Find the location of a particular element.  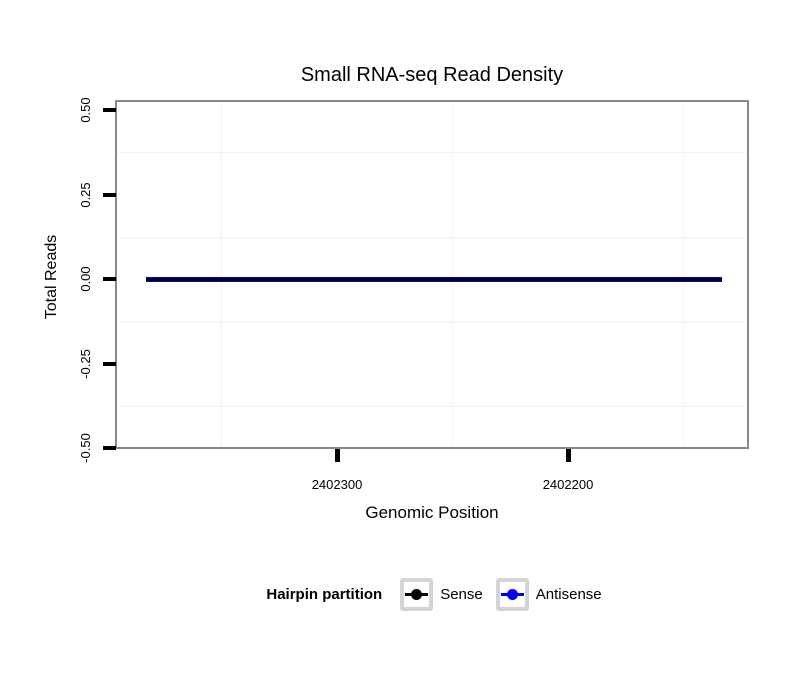

y-axis-tick-label: 0.00 is located at coordinates (85, 279).